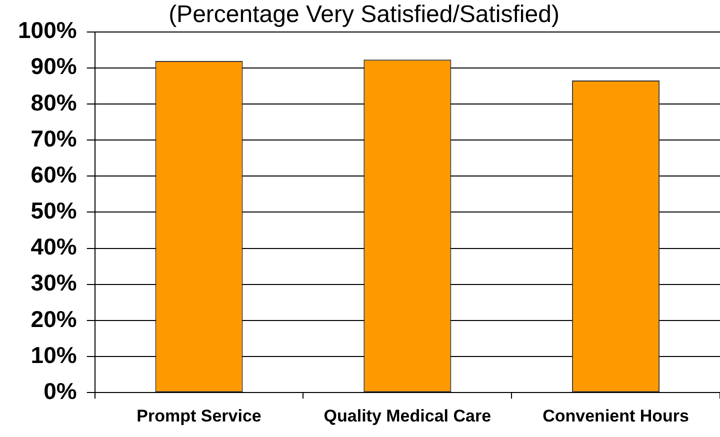  Describe the element at coordinates (53, 355) in the screenshot. I see `y-tick-label: 10%` at that location.